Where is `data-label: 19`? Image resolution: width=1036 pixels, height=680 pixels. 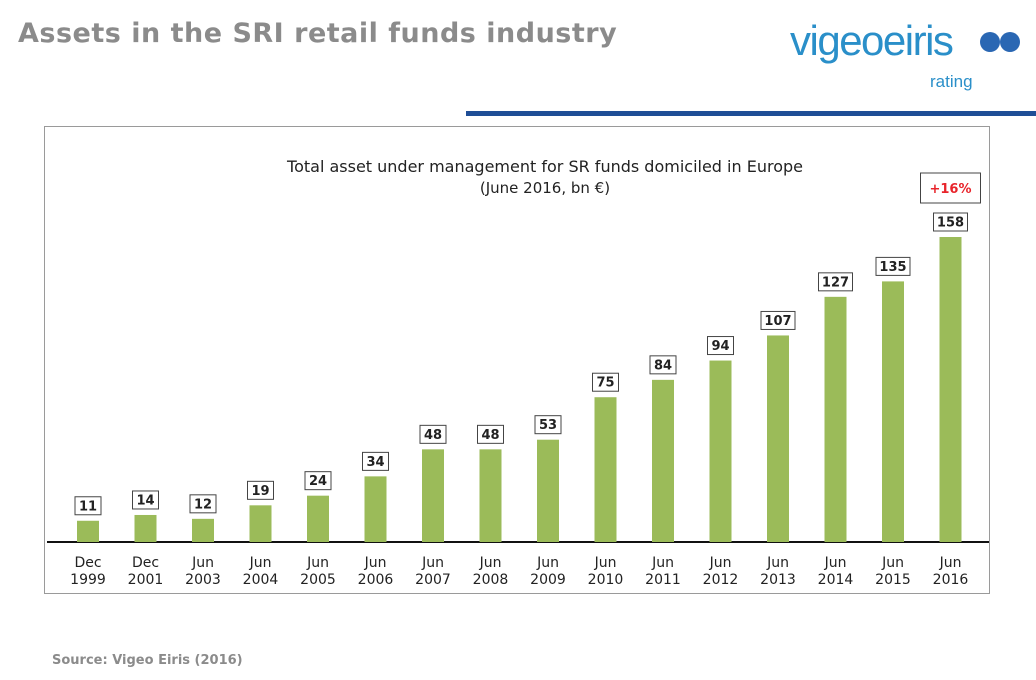 data-label: 19 is located at coordinates (260, 491).